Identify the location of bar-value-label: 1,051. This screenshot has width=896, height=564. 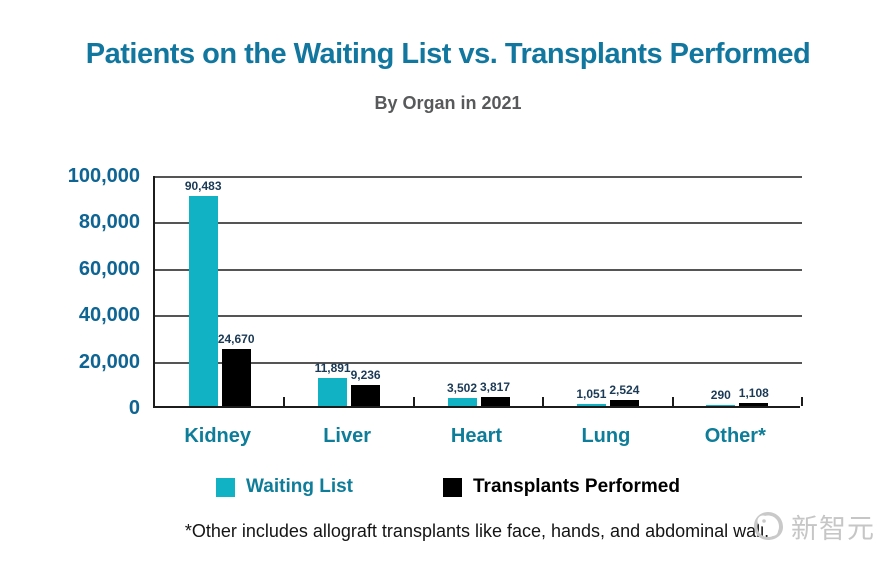
(591, 394).